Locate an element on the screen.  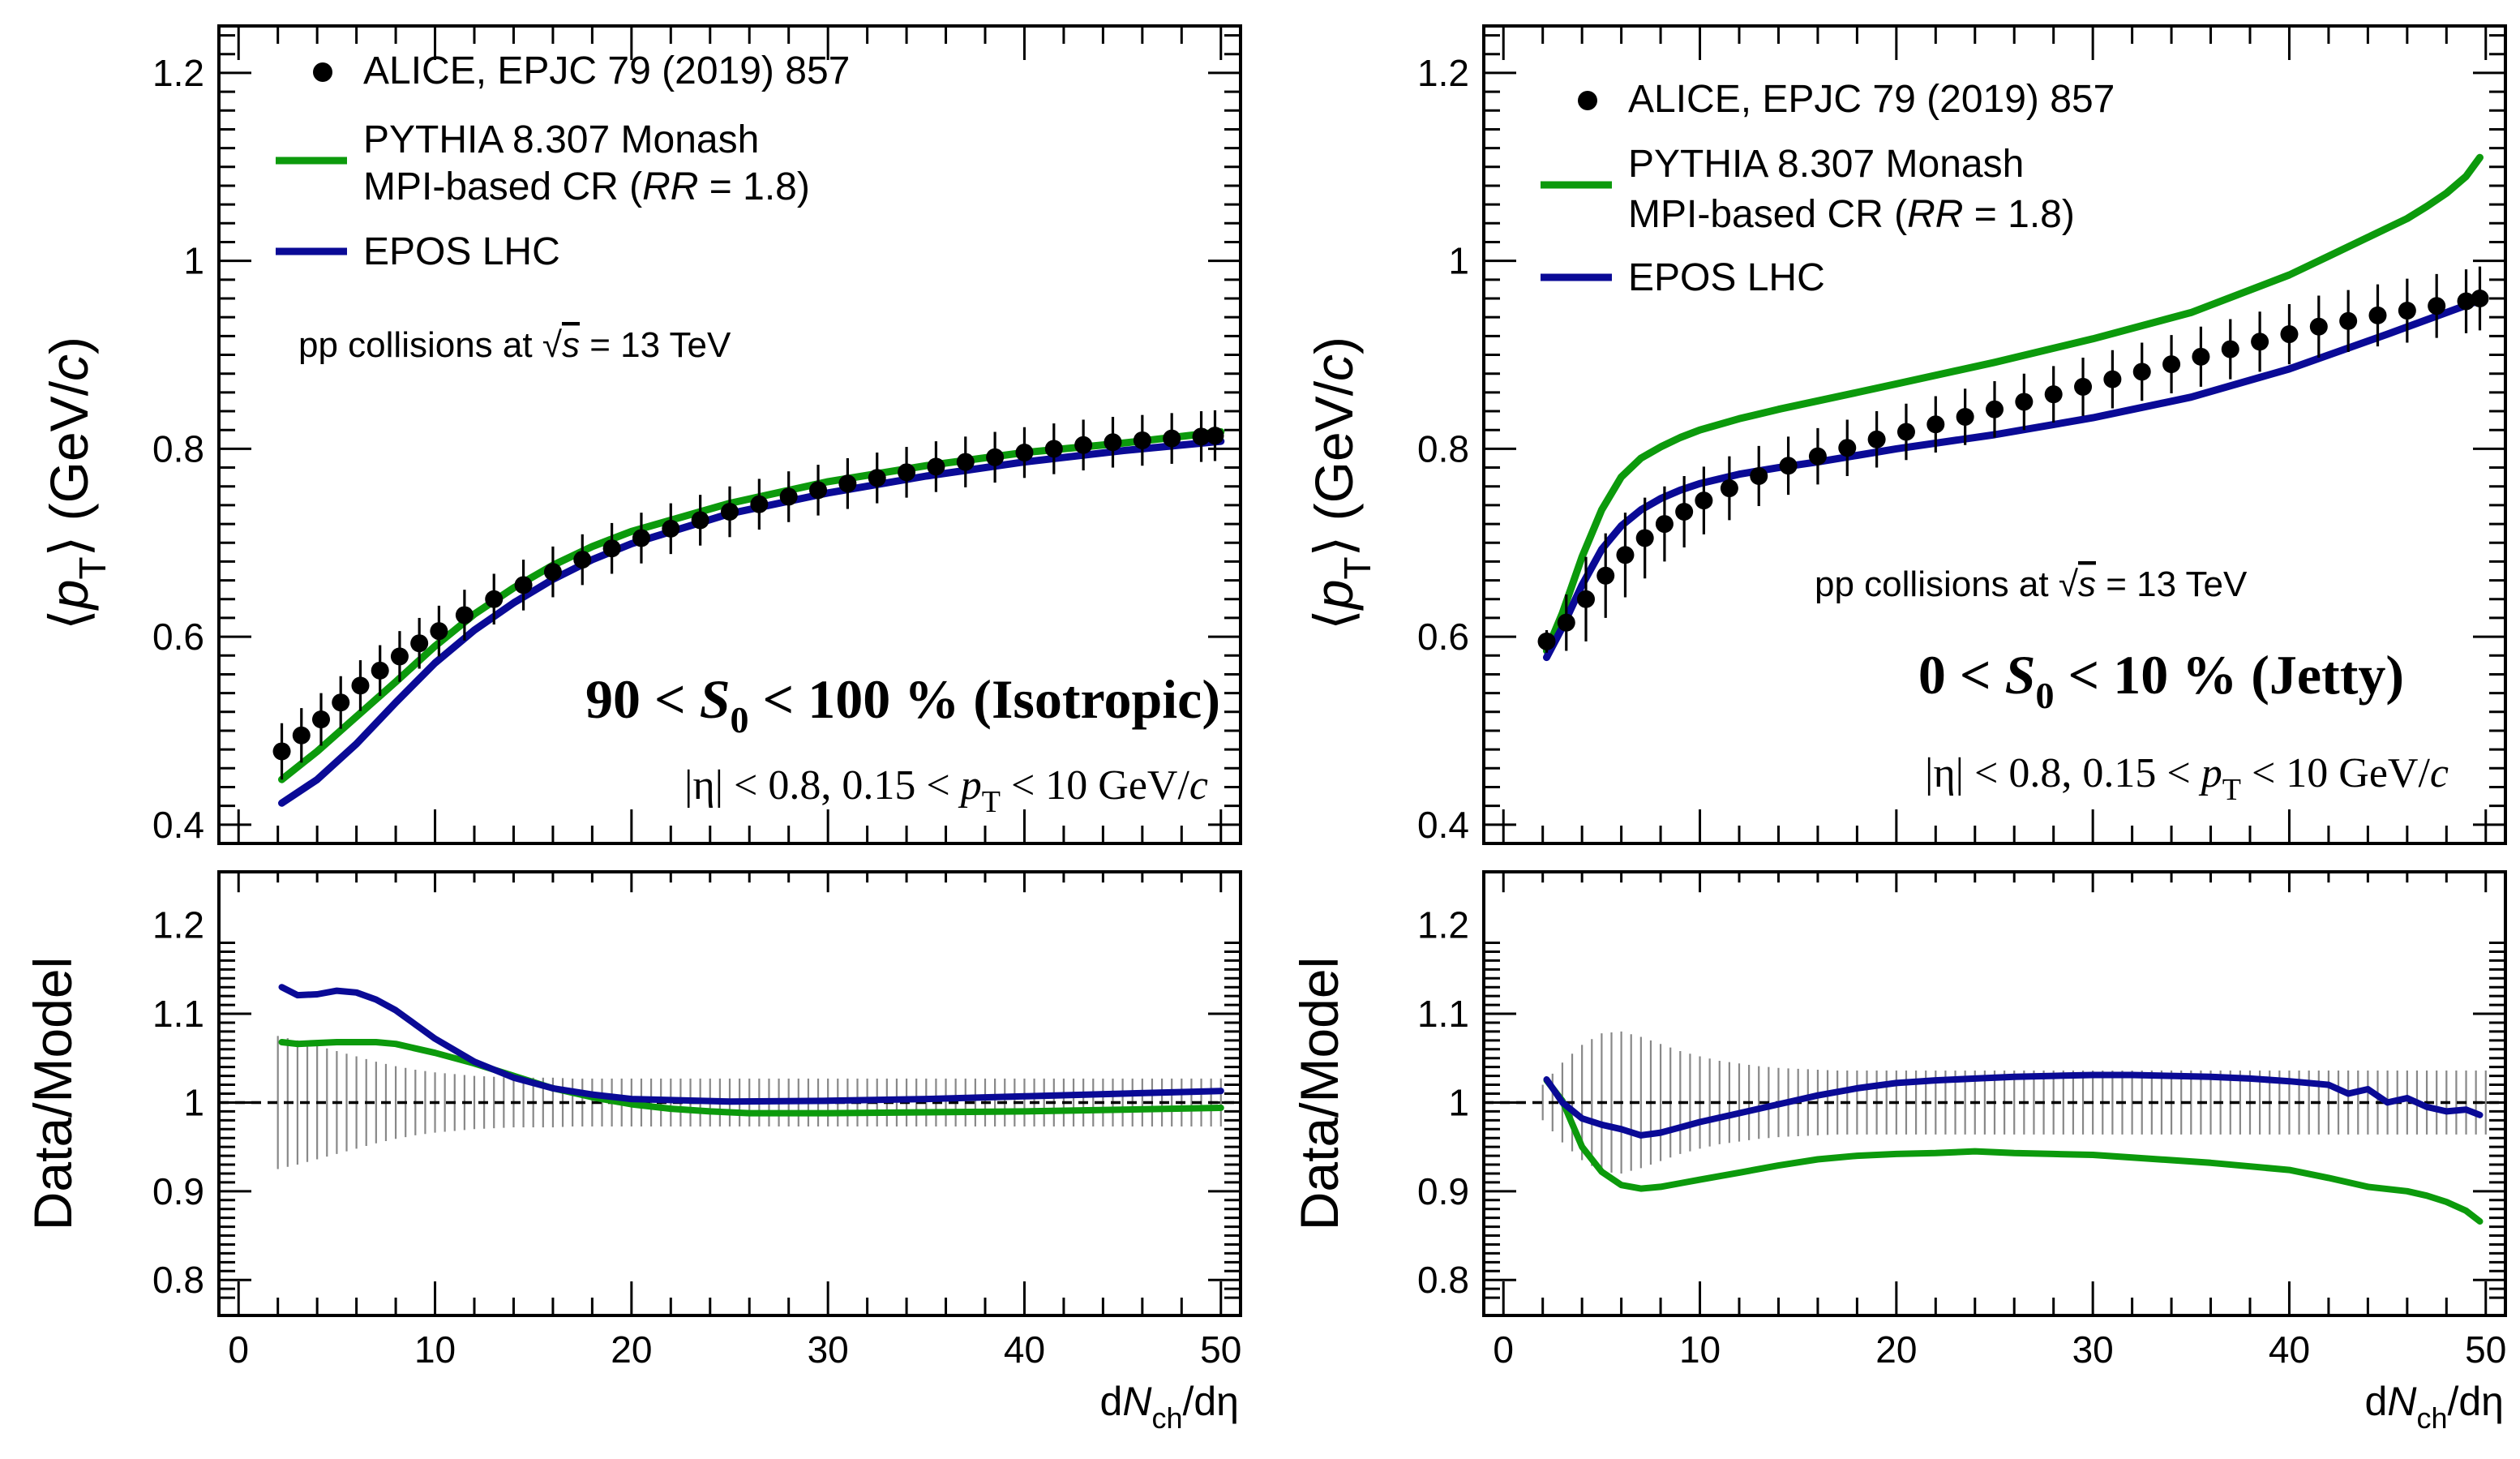
x-tick-label: 40 is located at coordinates (1024, 1349).